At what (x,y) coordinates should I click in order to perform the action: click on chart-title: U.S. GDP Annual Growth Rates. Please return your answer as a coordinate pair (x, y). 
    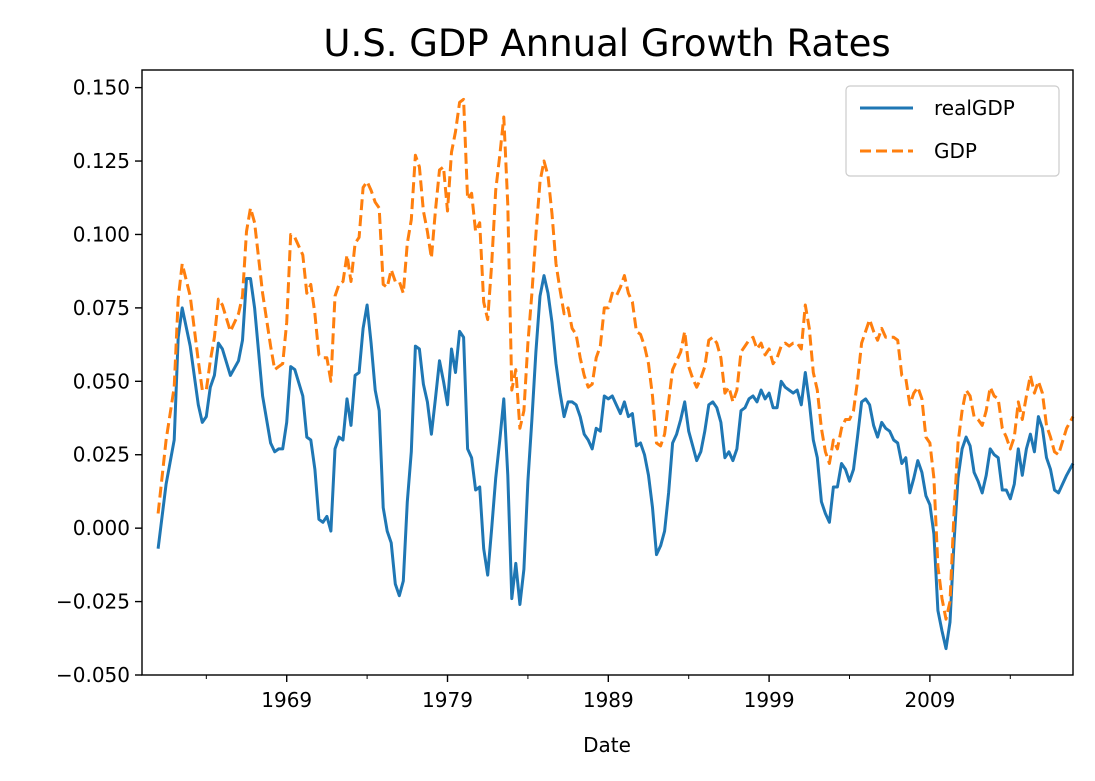
    Looking at the image, I should click on (606, 43).